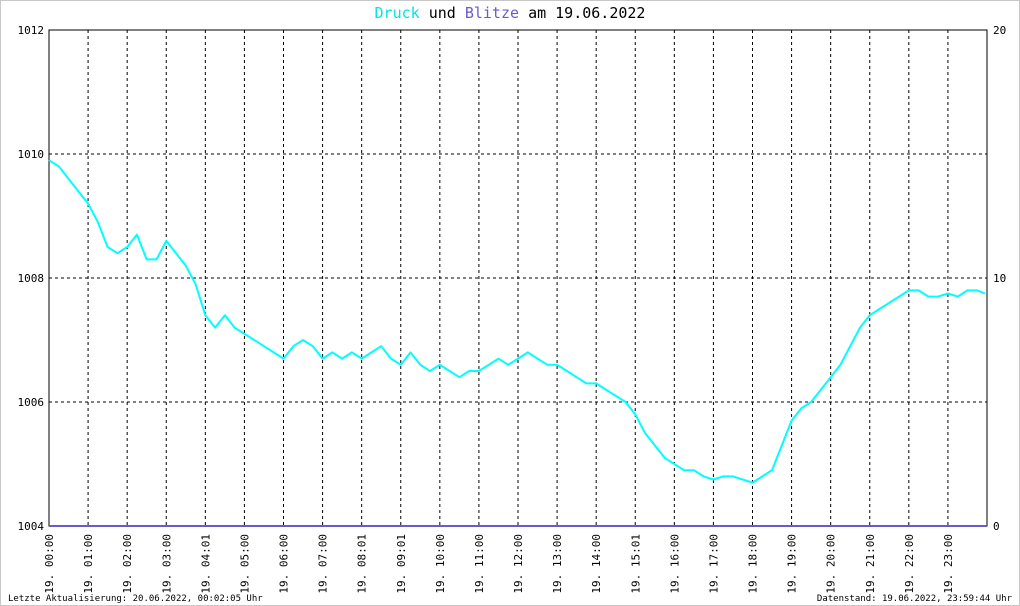 The height and width of the screenshot is (606, 1020). What do you see at coordinates (999, 30) in the screenshot?
I see `y-right-tick-label: 20` at bounding box center [999, 30].